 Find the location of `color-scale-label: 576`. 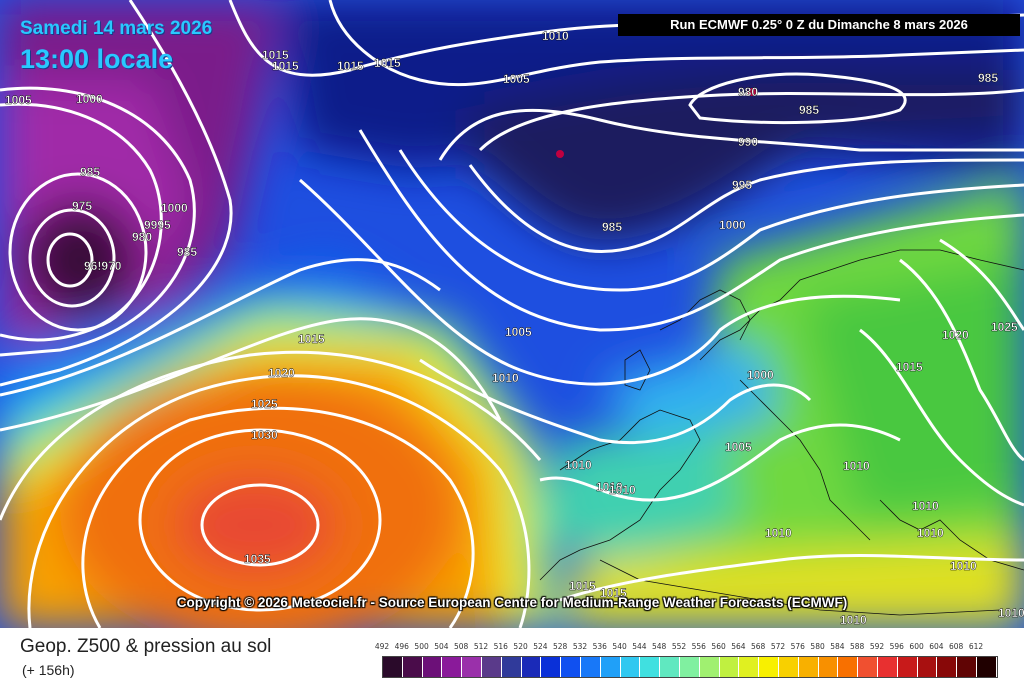

color-scale-label: 576 is located at coordinates (797, 646).